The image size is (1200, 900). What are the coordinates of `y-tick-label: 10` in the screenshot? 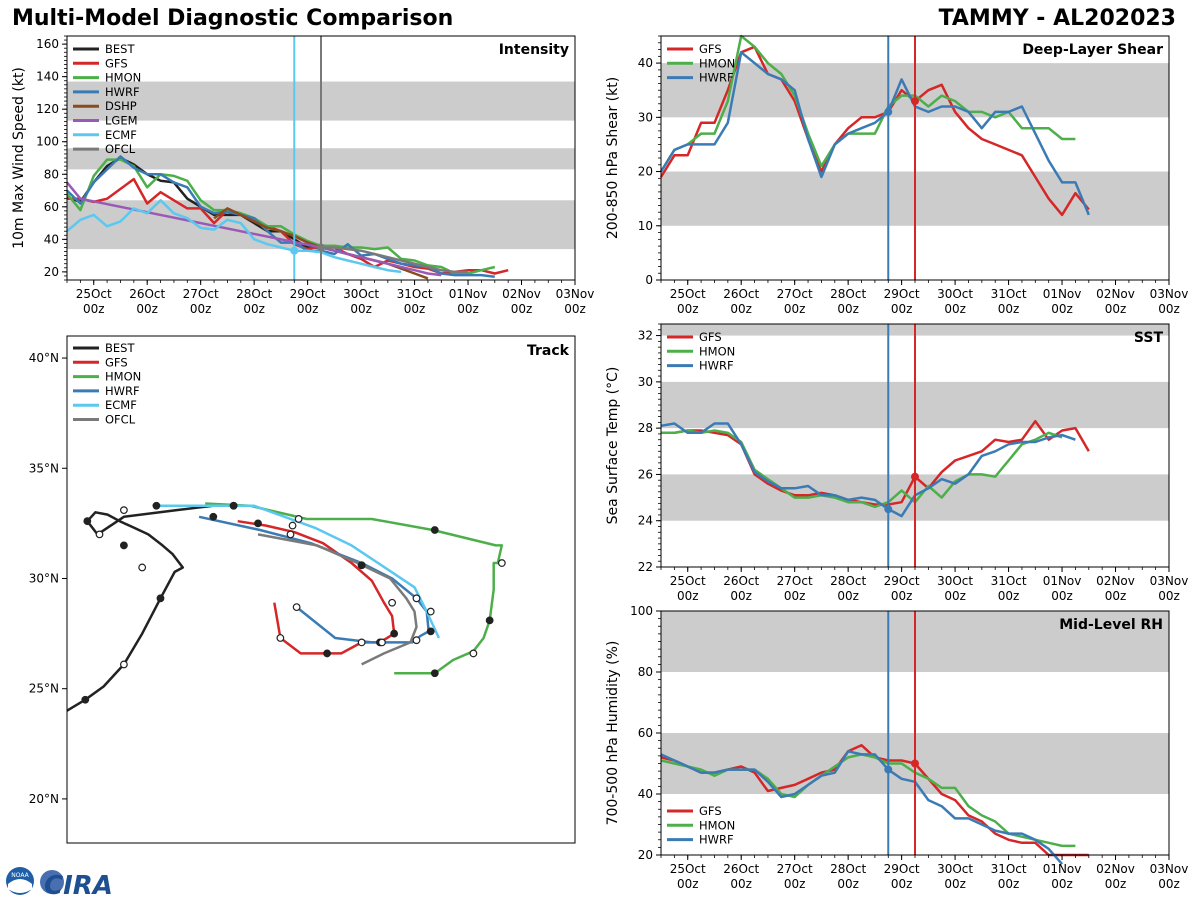 It's located at (645, 226).